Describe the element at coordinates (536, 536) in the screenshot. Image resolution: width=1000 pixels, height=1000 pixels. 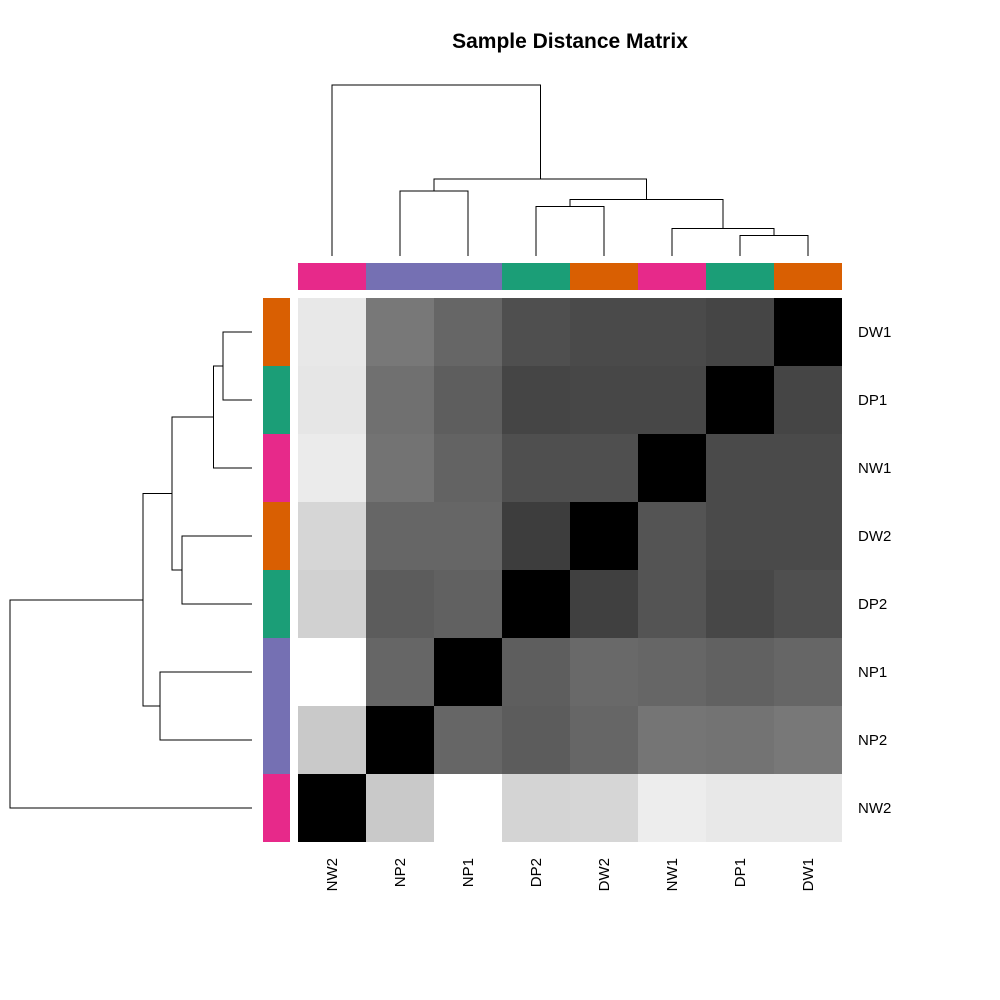
I see `heatmap-cell-dw2-dp2` at that location.